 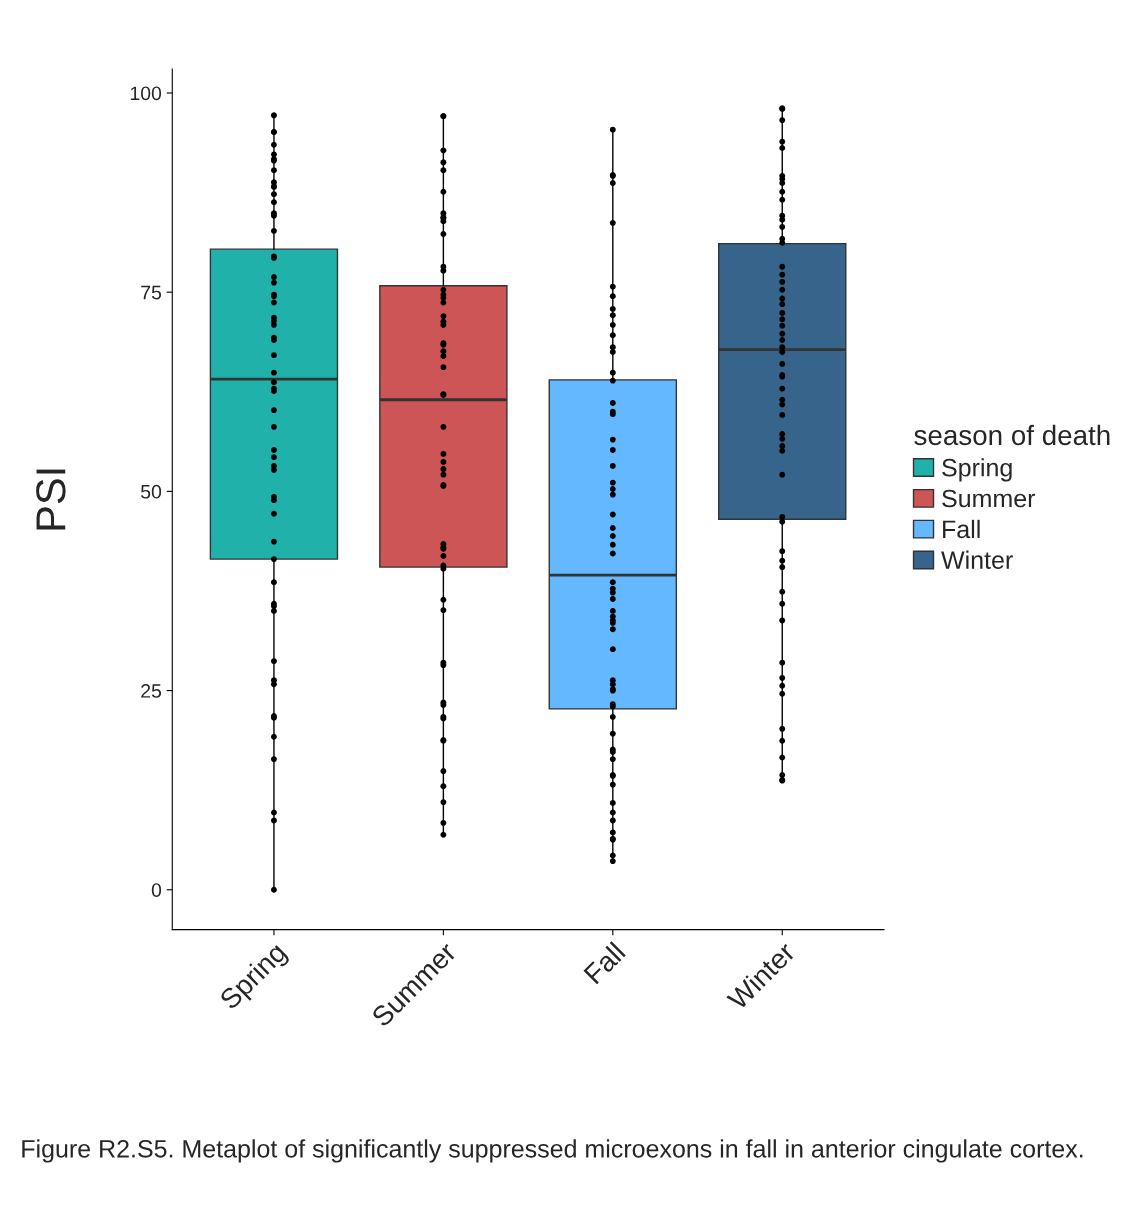 I want to click on caption: Figure R2.S5. Metaplot of significantly suppressed microexons in fall in anterior cingulate cortex., so click(x=552, y=1151).